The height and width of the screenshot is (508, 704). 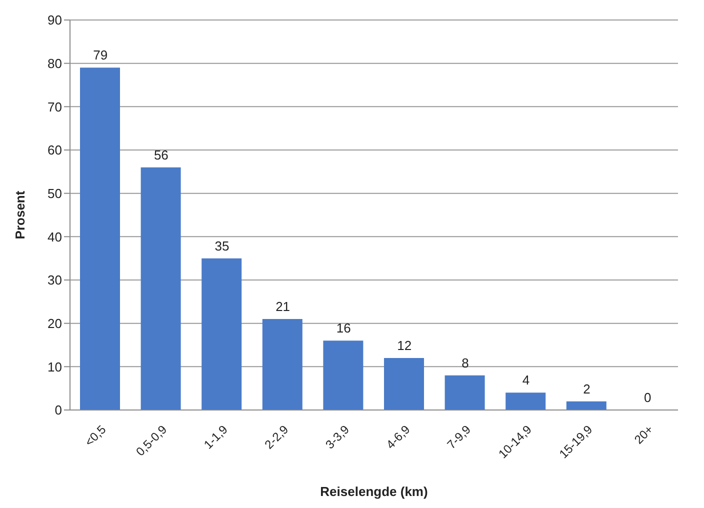 What do you see at coordinates (55, 20) in the screenshot?
I see `y-tick-label: 90` at bounding box center [55, 20].